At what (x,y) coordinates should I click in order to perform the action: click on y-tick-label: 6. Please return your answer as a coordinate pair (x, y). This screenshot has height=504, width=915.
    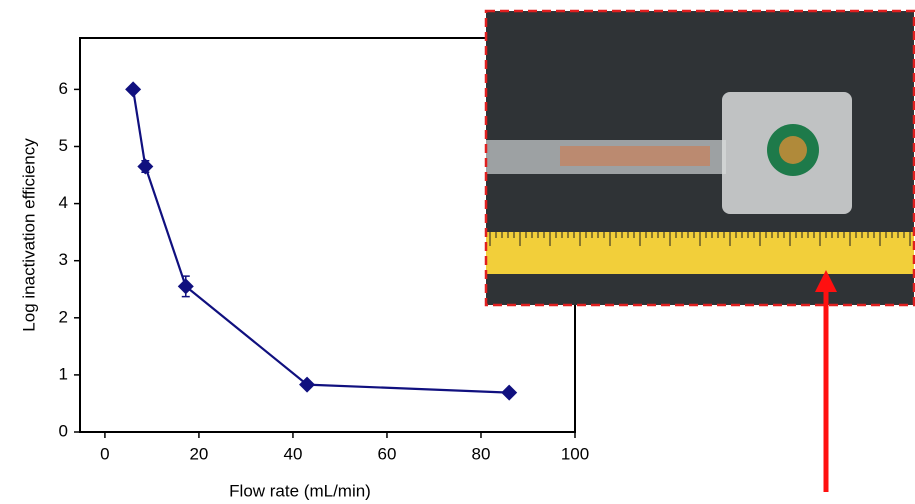
    Looking at the image, I should click on (63, 88).